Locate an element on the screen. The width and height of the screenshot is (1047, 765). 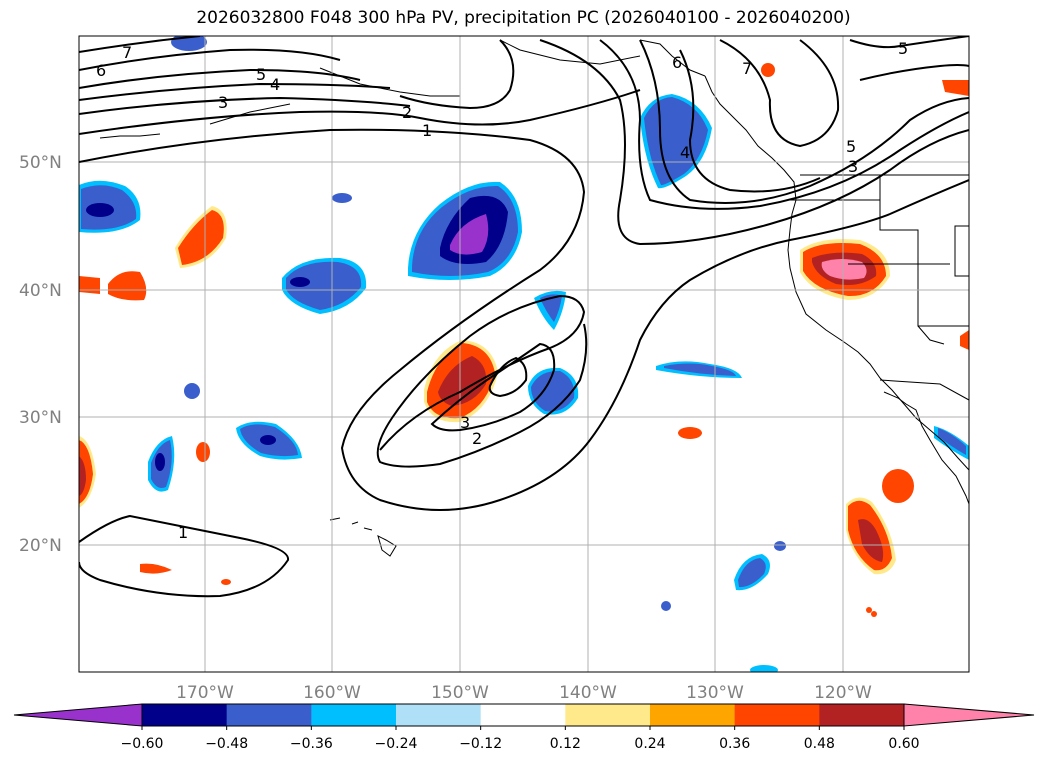
latitude-label: 40°N is located at coordinates (40, 291).